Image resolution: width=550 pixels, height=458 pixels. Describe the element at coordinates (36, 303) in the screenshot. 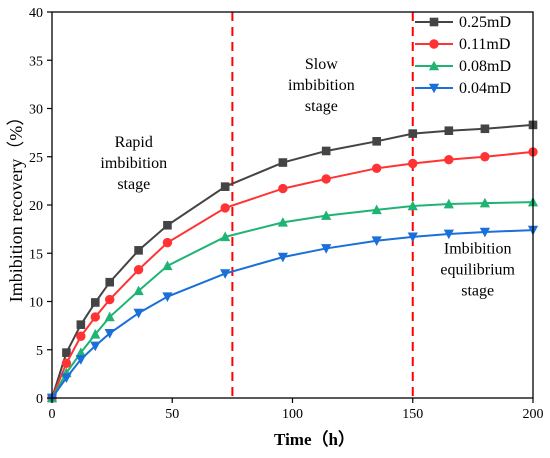

I see `y-tick-label: 10` at that location.